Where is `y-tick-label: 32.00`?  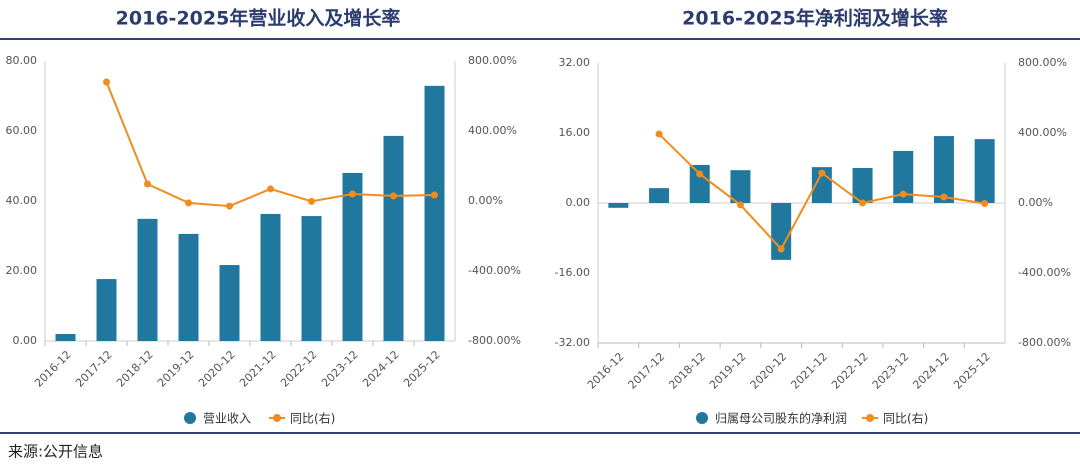 y-tick-label: 32.00 is located at coordinates (575, 62).